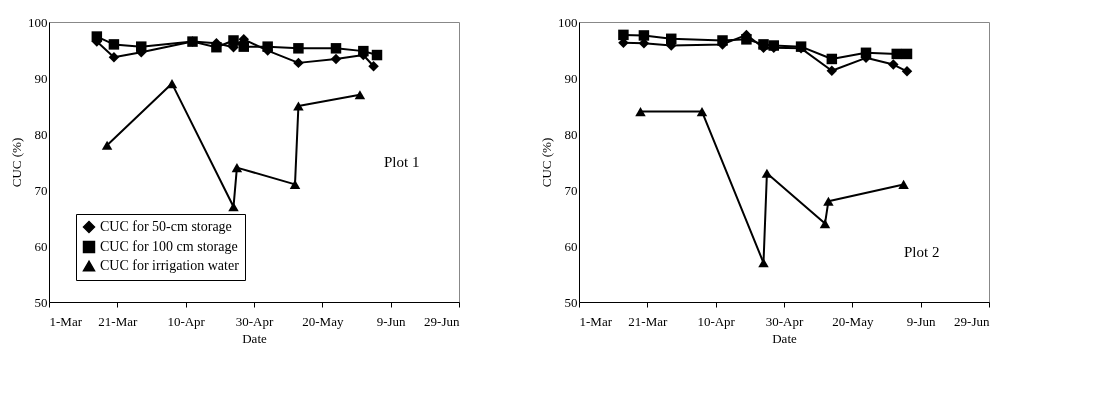  I want to click on legend-label: CUC for 100 cm storage, so click(169, 246).